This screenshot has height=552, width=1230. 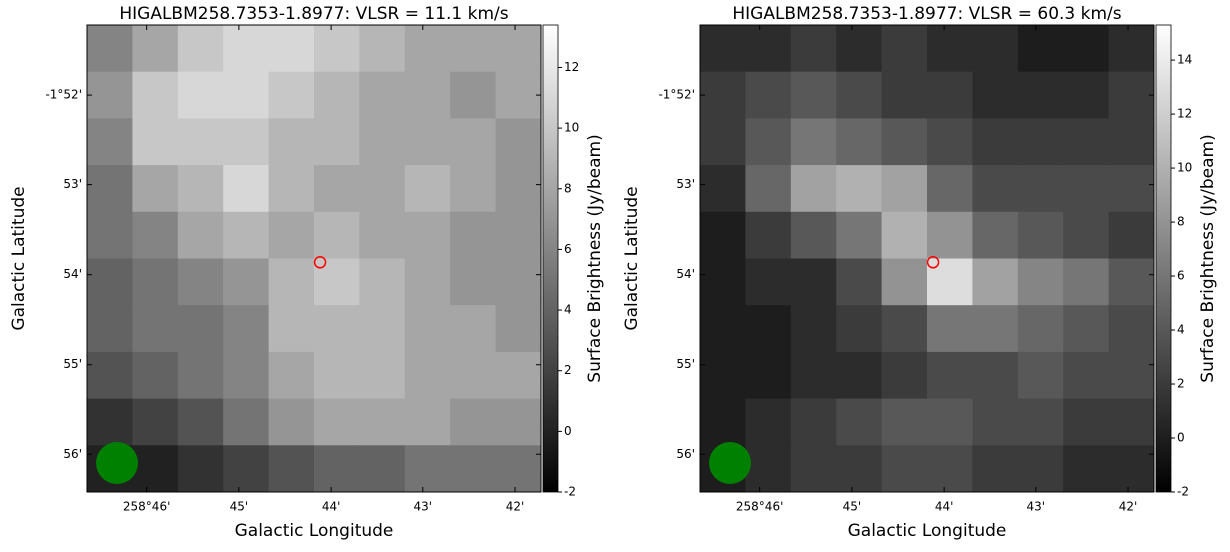 What do you see at coordinates (239, 507) in the screenshot?
I see `x-tick-label: 45'` at bounding box center [239, 507].